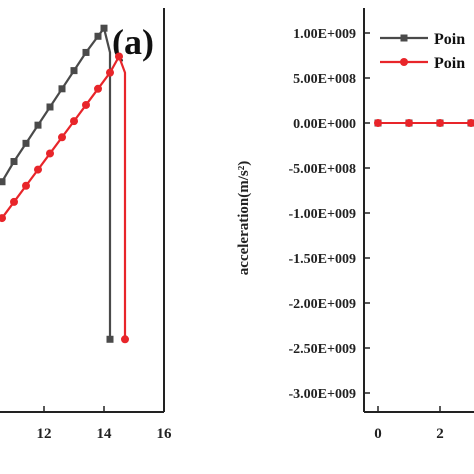  I want to click on x-tick-label: 16, so click(165, 434).